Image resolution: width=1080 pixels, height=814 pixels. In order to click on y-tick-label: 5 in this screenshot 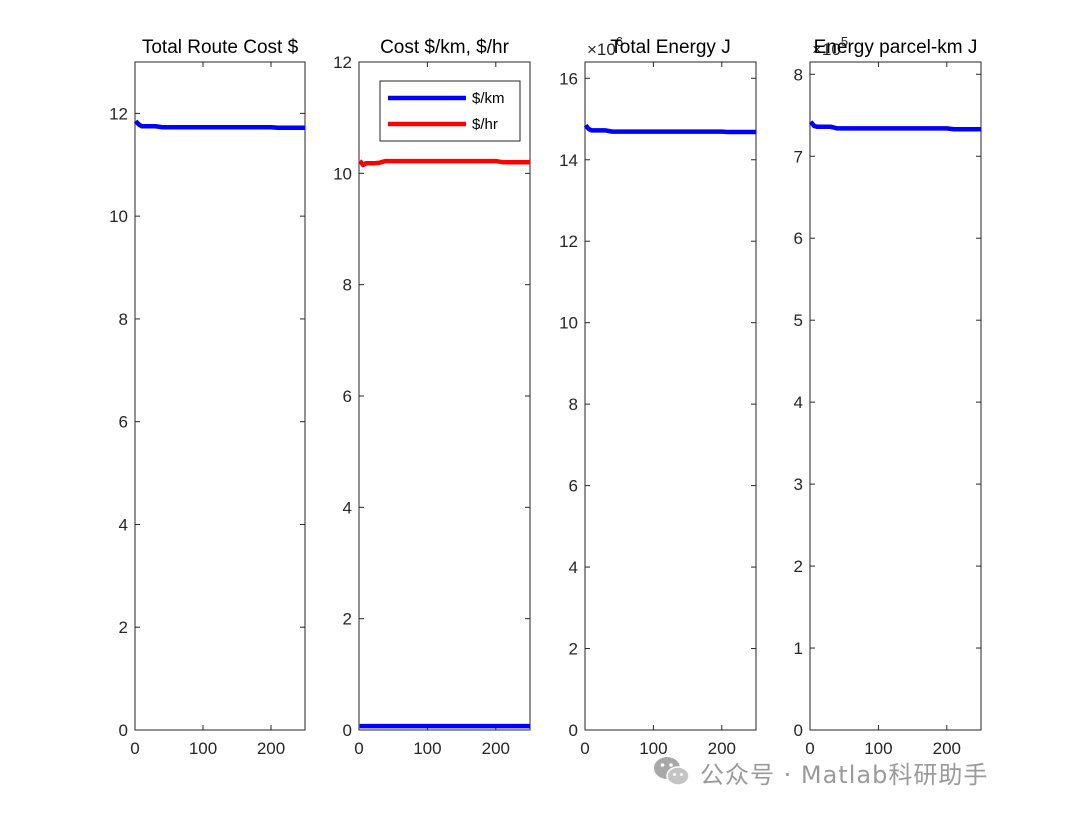, I will do `click(798, 320)`.